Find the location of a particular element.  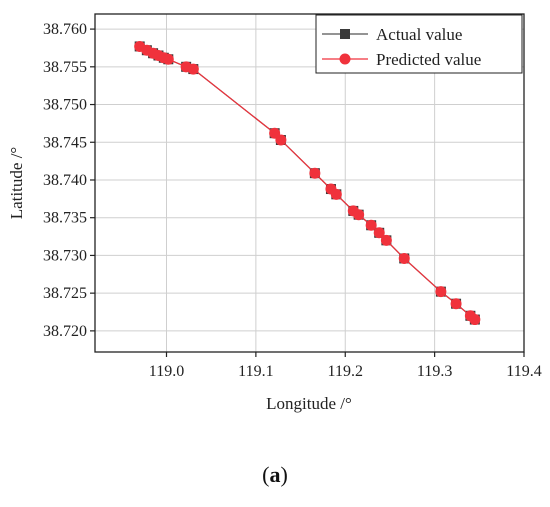

x-tick-label: 119.1 is located at coordinates (255, 371).